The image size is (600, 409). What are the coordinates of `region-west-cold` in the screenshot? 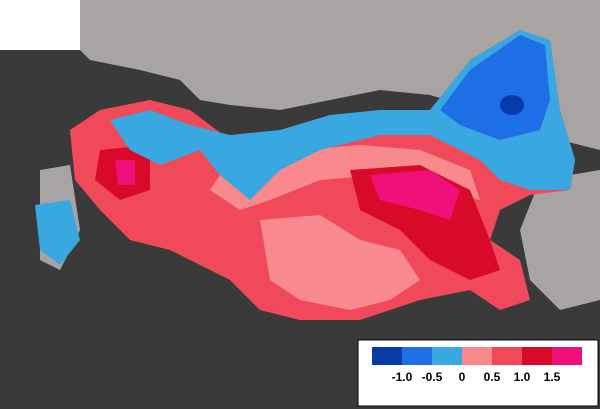 It's located at (57, 232).